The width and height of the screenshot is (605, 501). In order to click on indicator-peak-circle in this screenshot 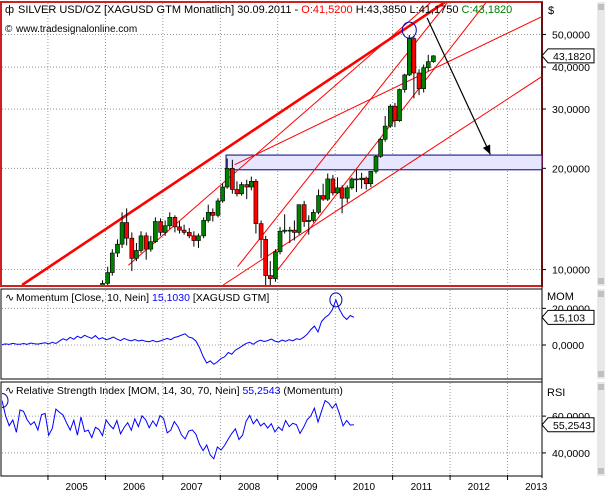, I will do `click(5, 400)`.